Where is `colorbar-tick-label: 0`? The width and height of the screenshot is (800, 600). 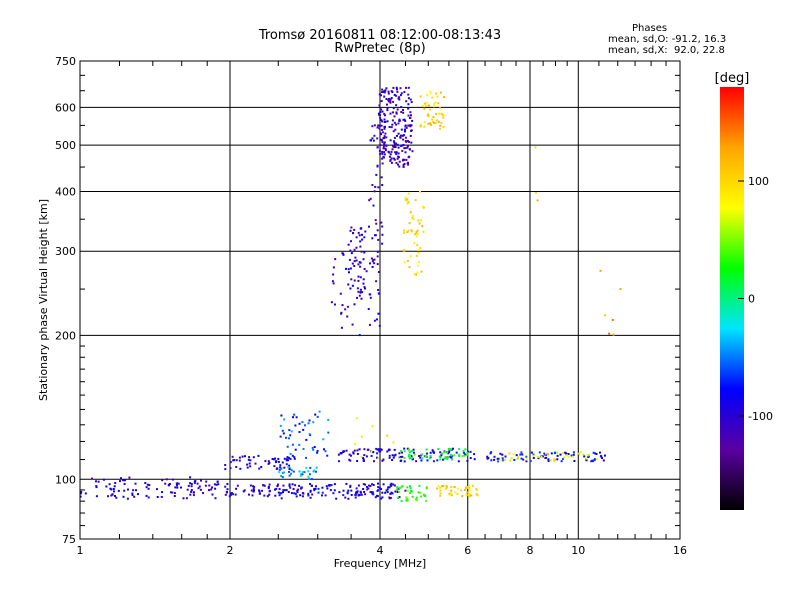
colorbar-tick-label: 0 is located at coordinates (751, 299).